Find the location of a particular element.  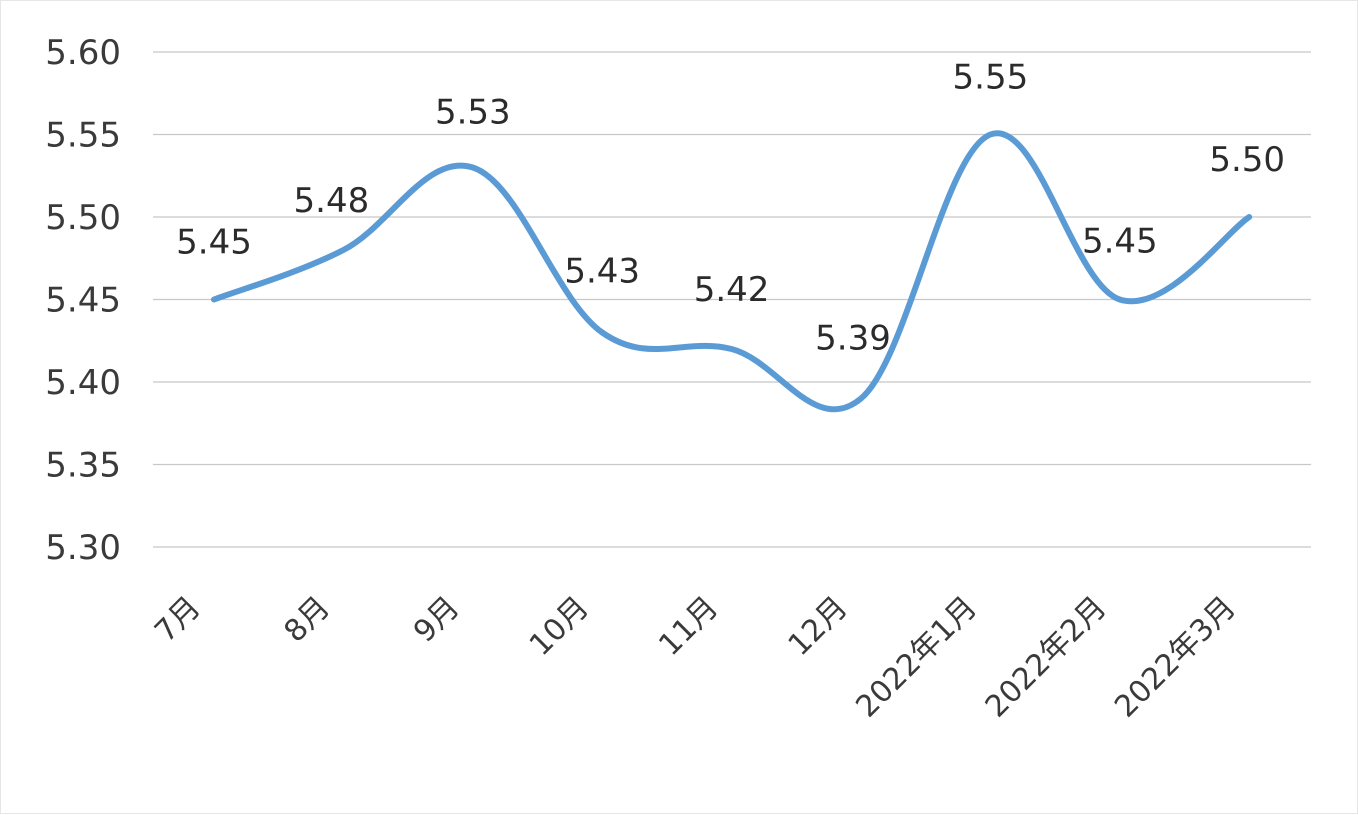

y-tick-label: 5.60 is located at coordinates (83, 53).